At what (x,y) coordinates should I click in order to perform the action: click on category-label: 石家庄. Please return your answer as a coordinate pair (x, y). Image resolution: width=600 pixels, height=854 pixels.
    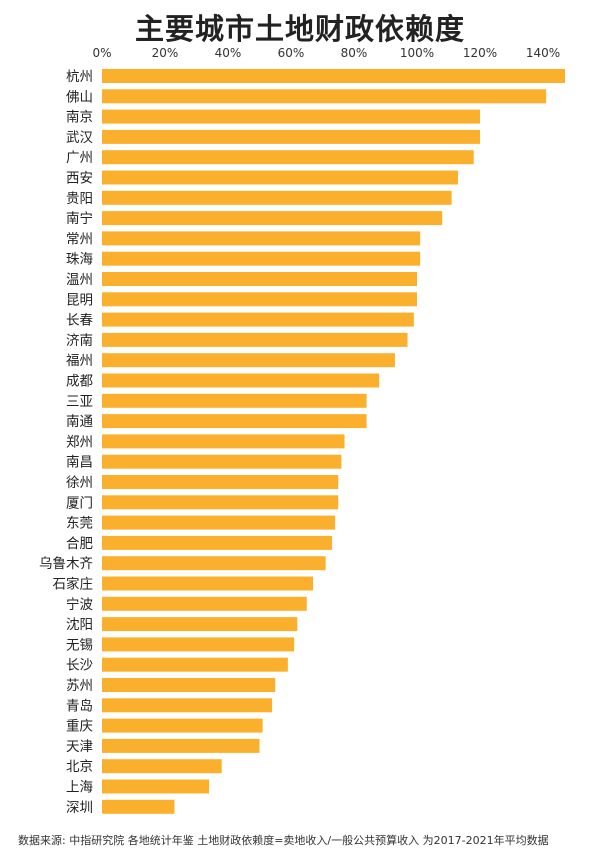
    Looking at the image, I should click on (73, 584).